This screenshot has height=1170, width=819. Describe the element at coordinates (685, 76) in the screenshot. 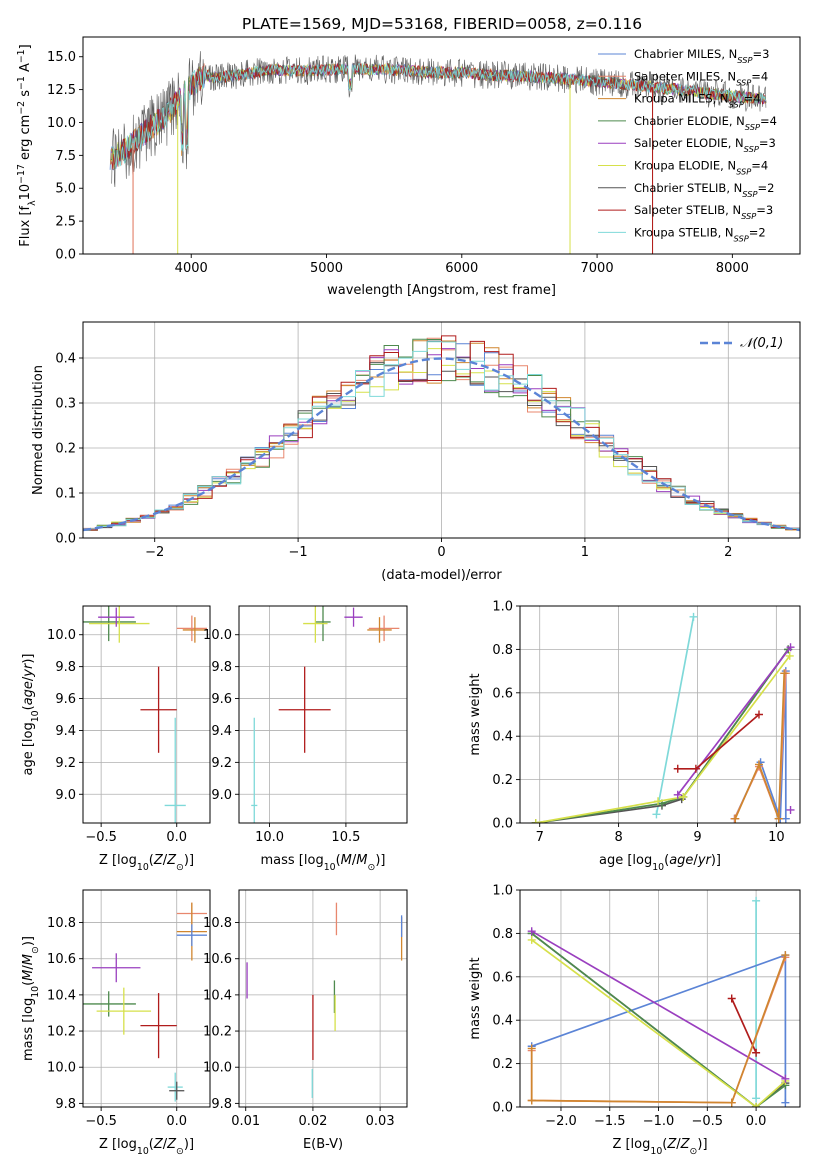

I see `label-part: Salpeter MILES, N` at that location.